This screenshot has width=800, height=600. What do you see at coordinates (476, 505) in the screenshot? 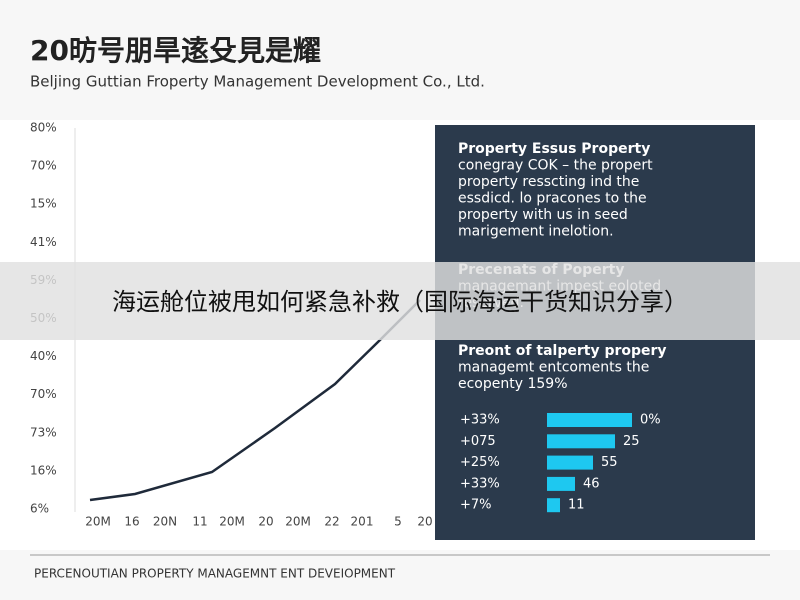
I see `row-left: +7%` at bounding box center [476, 505].